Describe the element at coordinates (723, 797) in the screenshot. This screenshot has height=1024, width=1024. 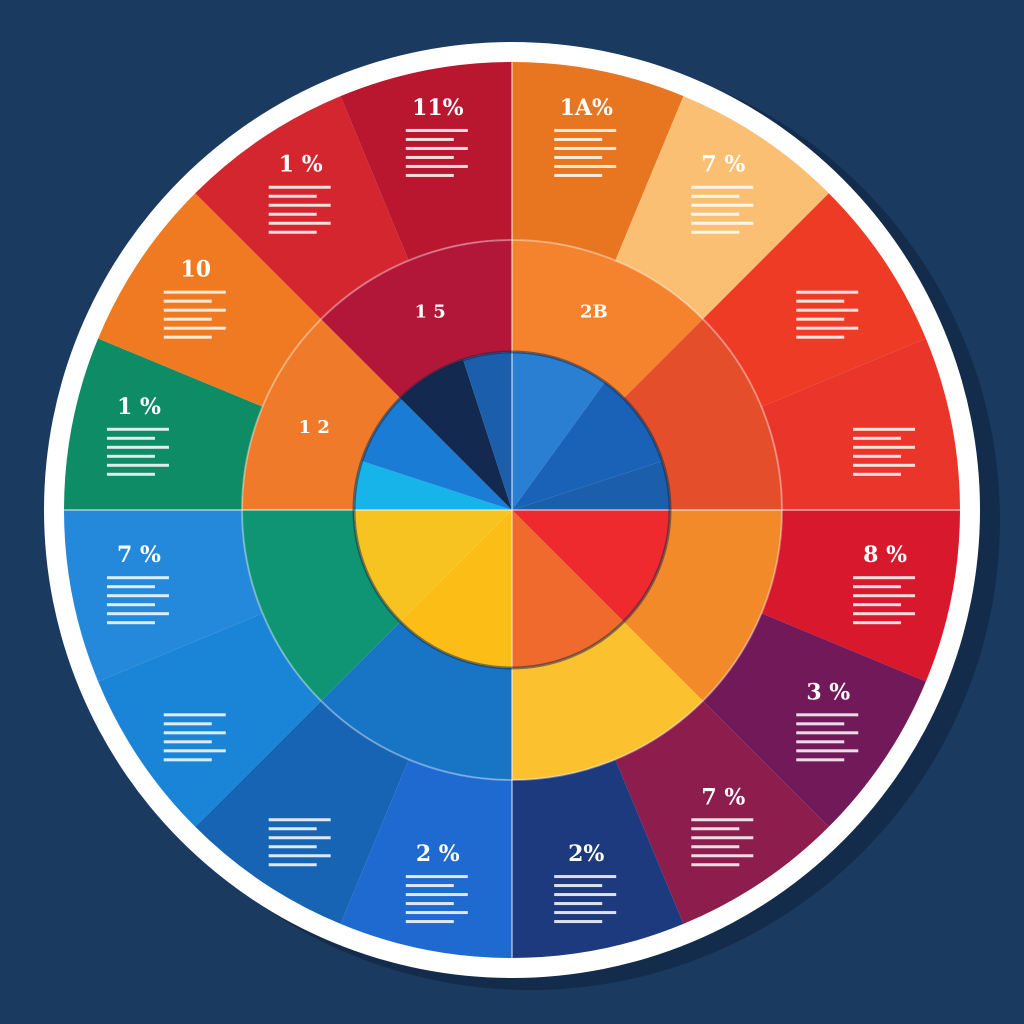
I see `outer-segment-label-7: 7 %` at that location.